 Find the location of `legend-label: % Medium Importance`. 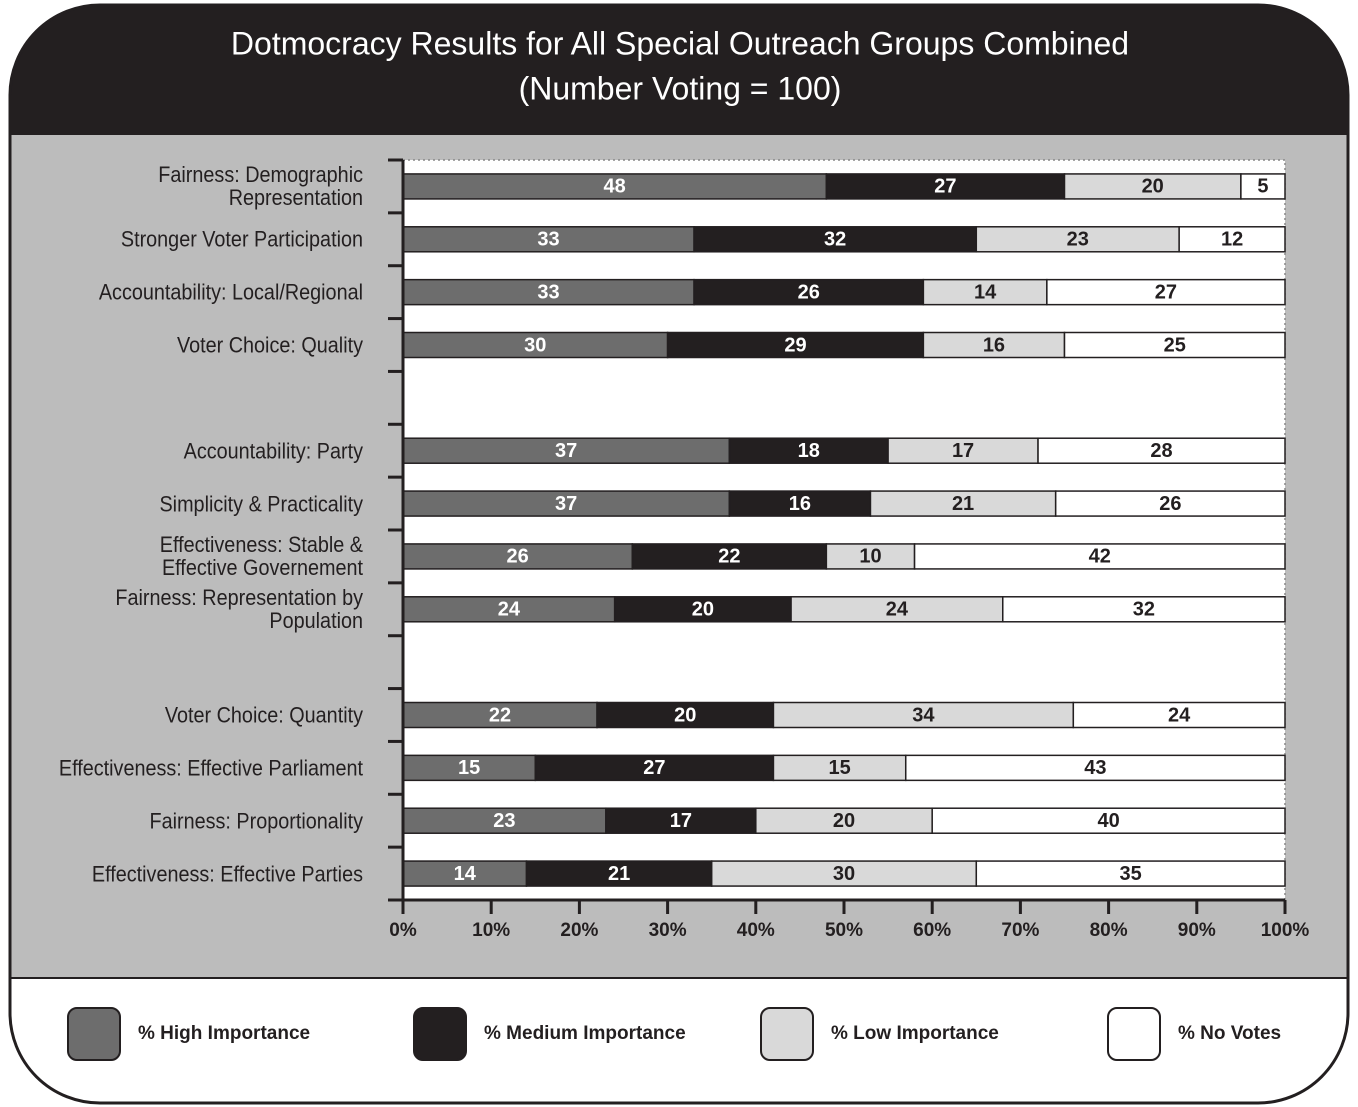

legend-label: % Medium Importance is located at coordinates (585, 1033).